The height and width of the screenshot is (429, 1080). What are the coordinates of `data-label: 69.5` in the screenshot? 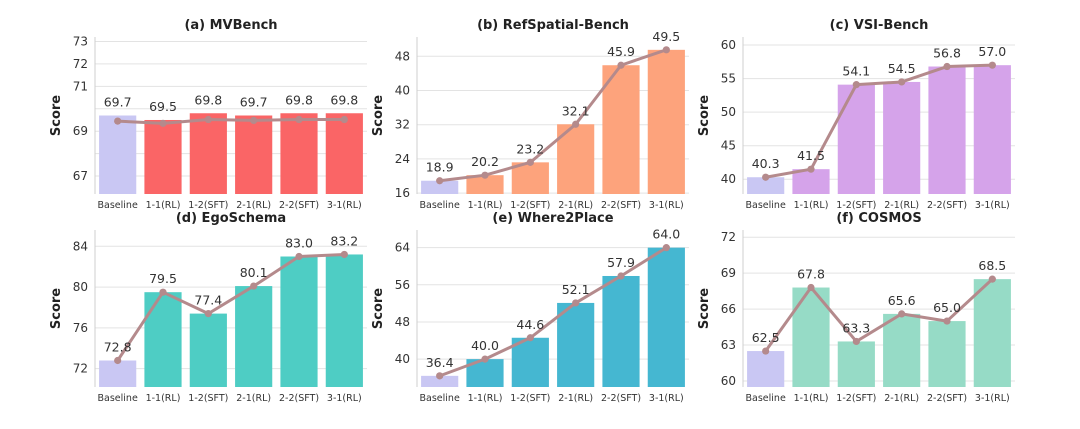 It's located at (163, 106).